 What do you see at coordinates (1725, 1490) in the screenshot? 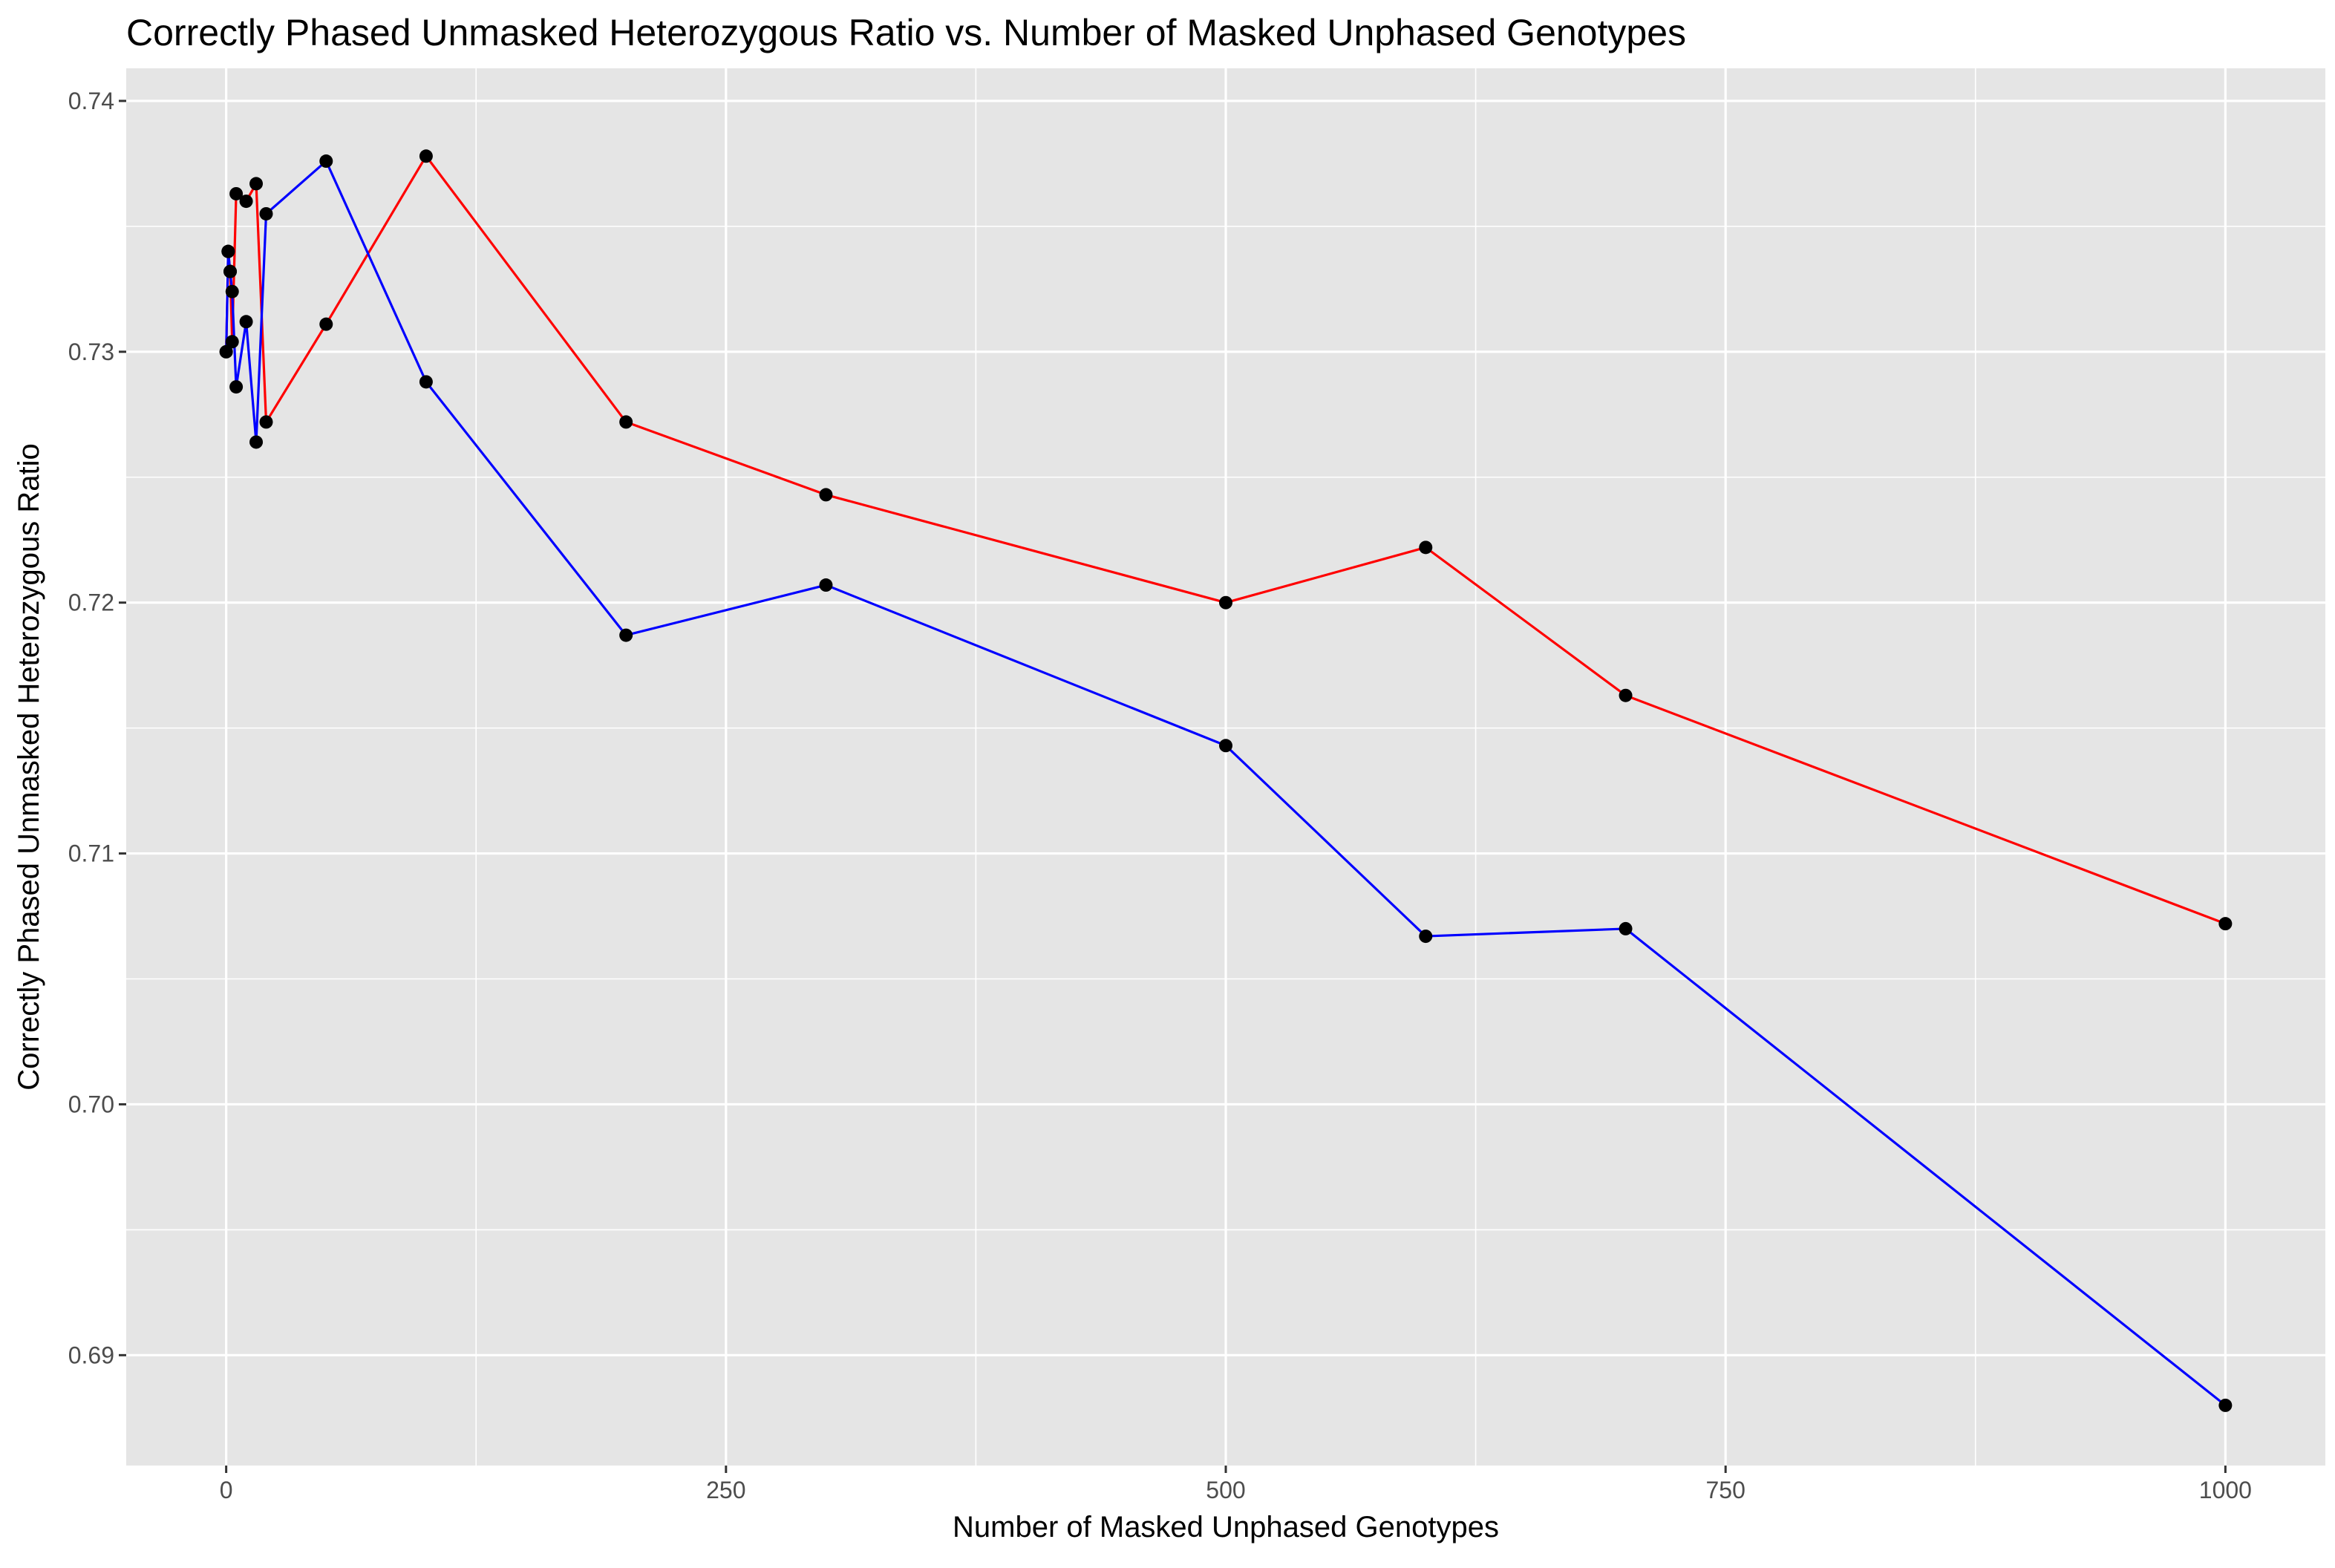
I see `x-tick-label: 750` at bounding box center [1725, 1490].